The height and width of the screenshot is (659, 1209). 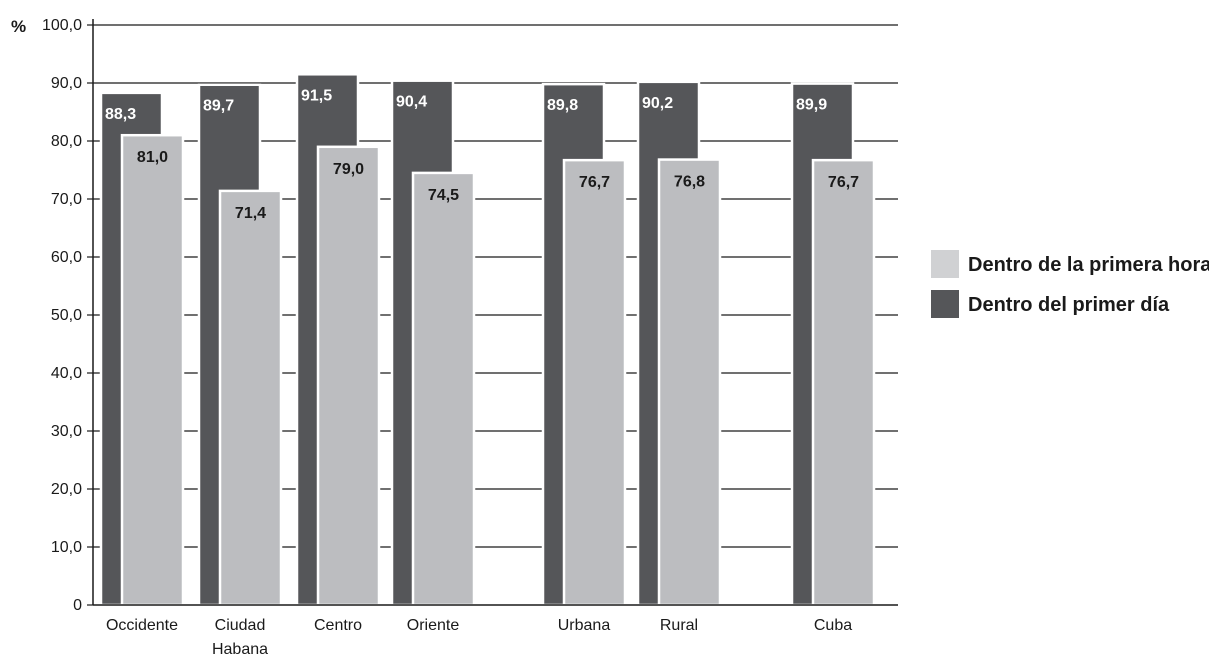 What do you see at coordinates (316, 95) in the screenshot?
I see `data-label-primer-dia: 91,5` at bounding box center [316, 95].